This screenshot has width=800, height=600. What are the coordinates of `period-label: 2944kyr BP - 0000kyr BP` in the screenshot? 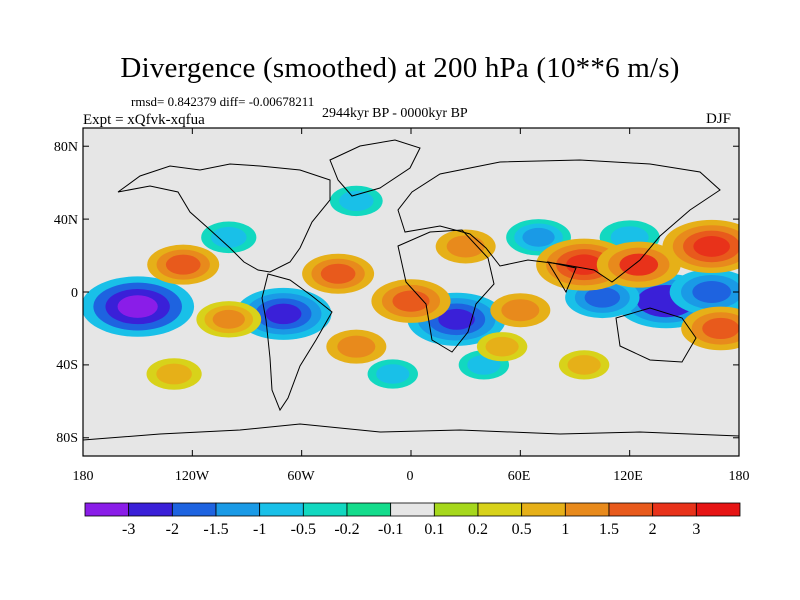 It's located at (395, 113).